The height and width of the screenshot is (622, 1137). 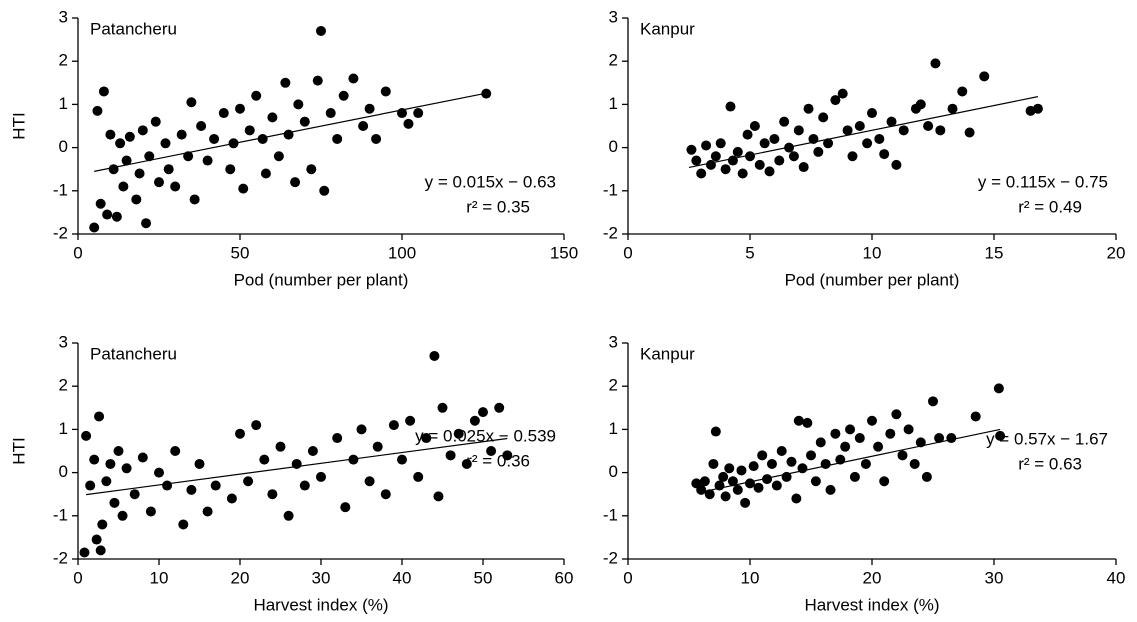 What do you see at coordinates (627, 252) in the screenshot?
I see `x-tick-label: 0` at bounding box center [627, 252].